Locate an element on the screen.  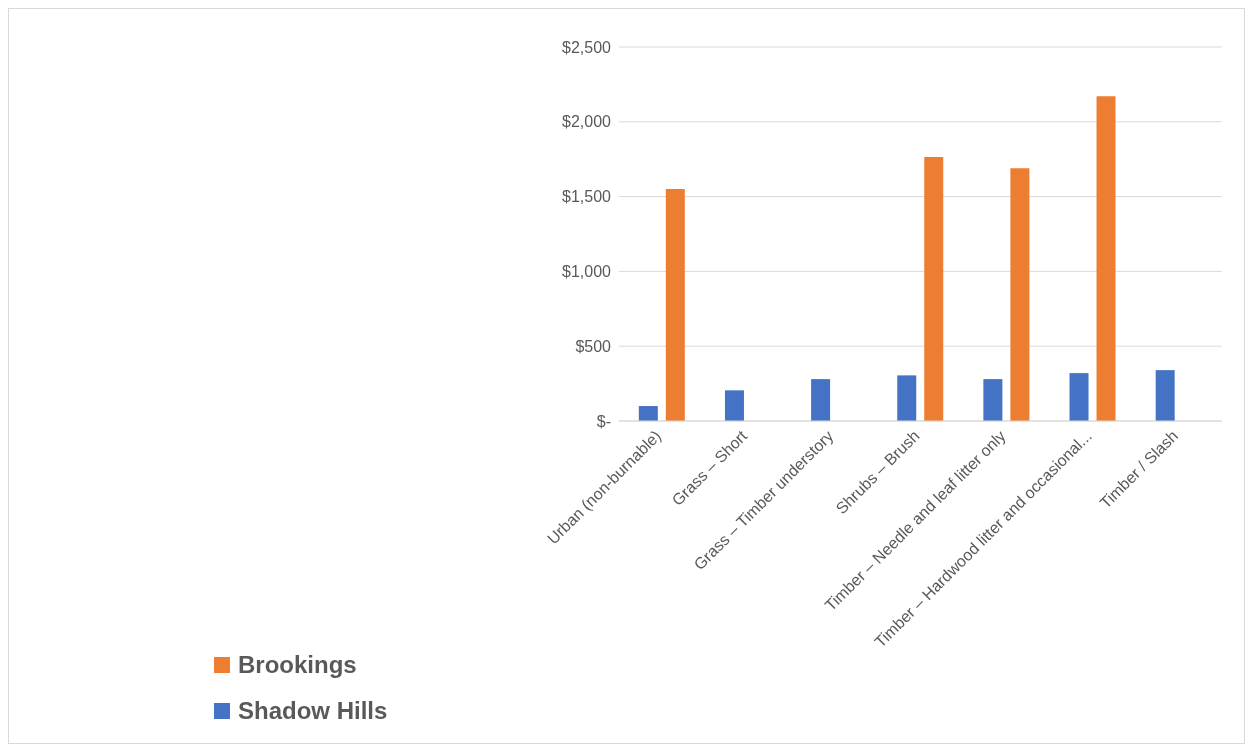
legend-label: Brookings is located at coordinates (297, 665).